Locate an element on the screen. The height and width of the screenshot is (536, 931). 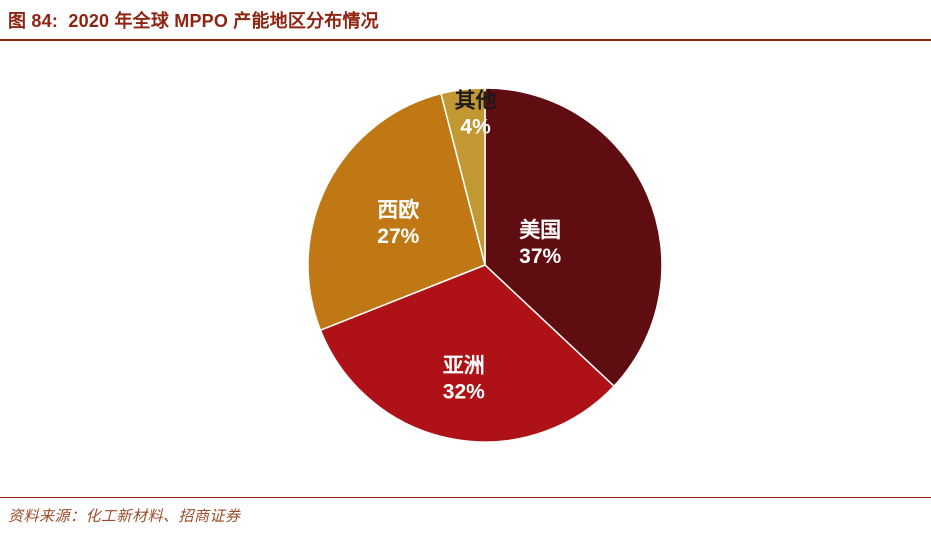
slice-name-亚洲: 亚洲 is located at coordinates (464, 365).